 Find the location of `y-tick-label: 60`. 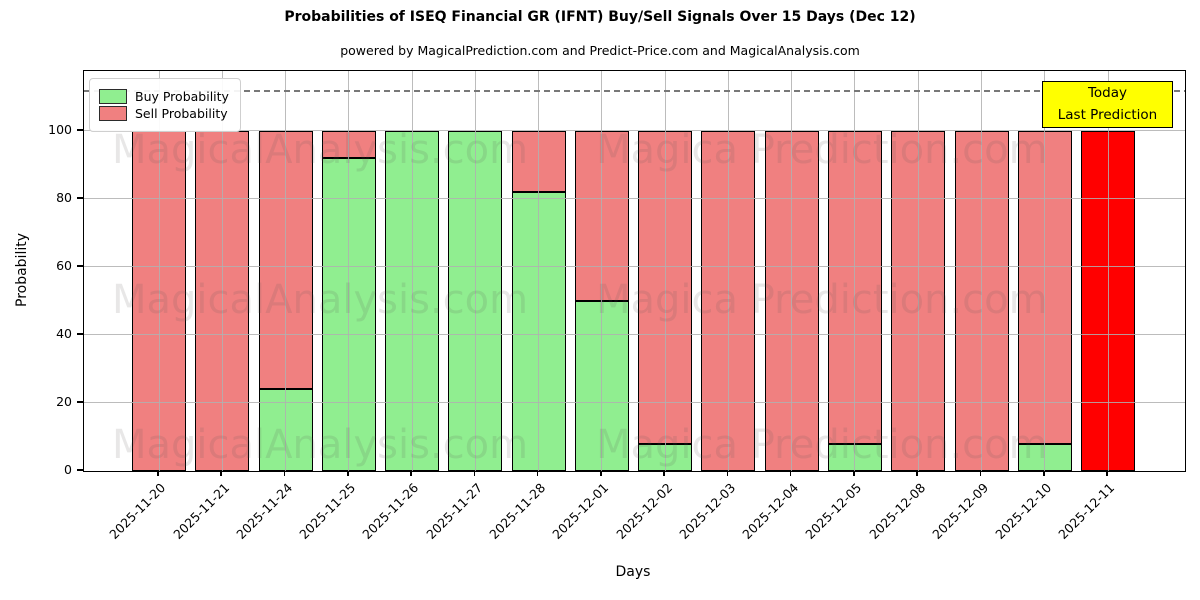

y-tick-label: 60 is located at coordinates (64, 265).